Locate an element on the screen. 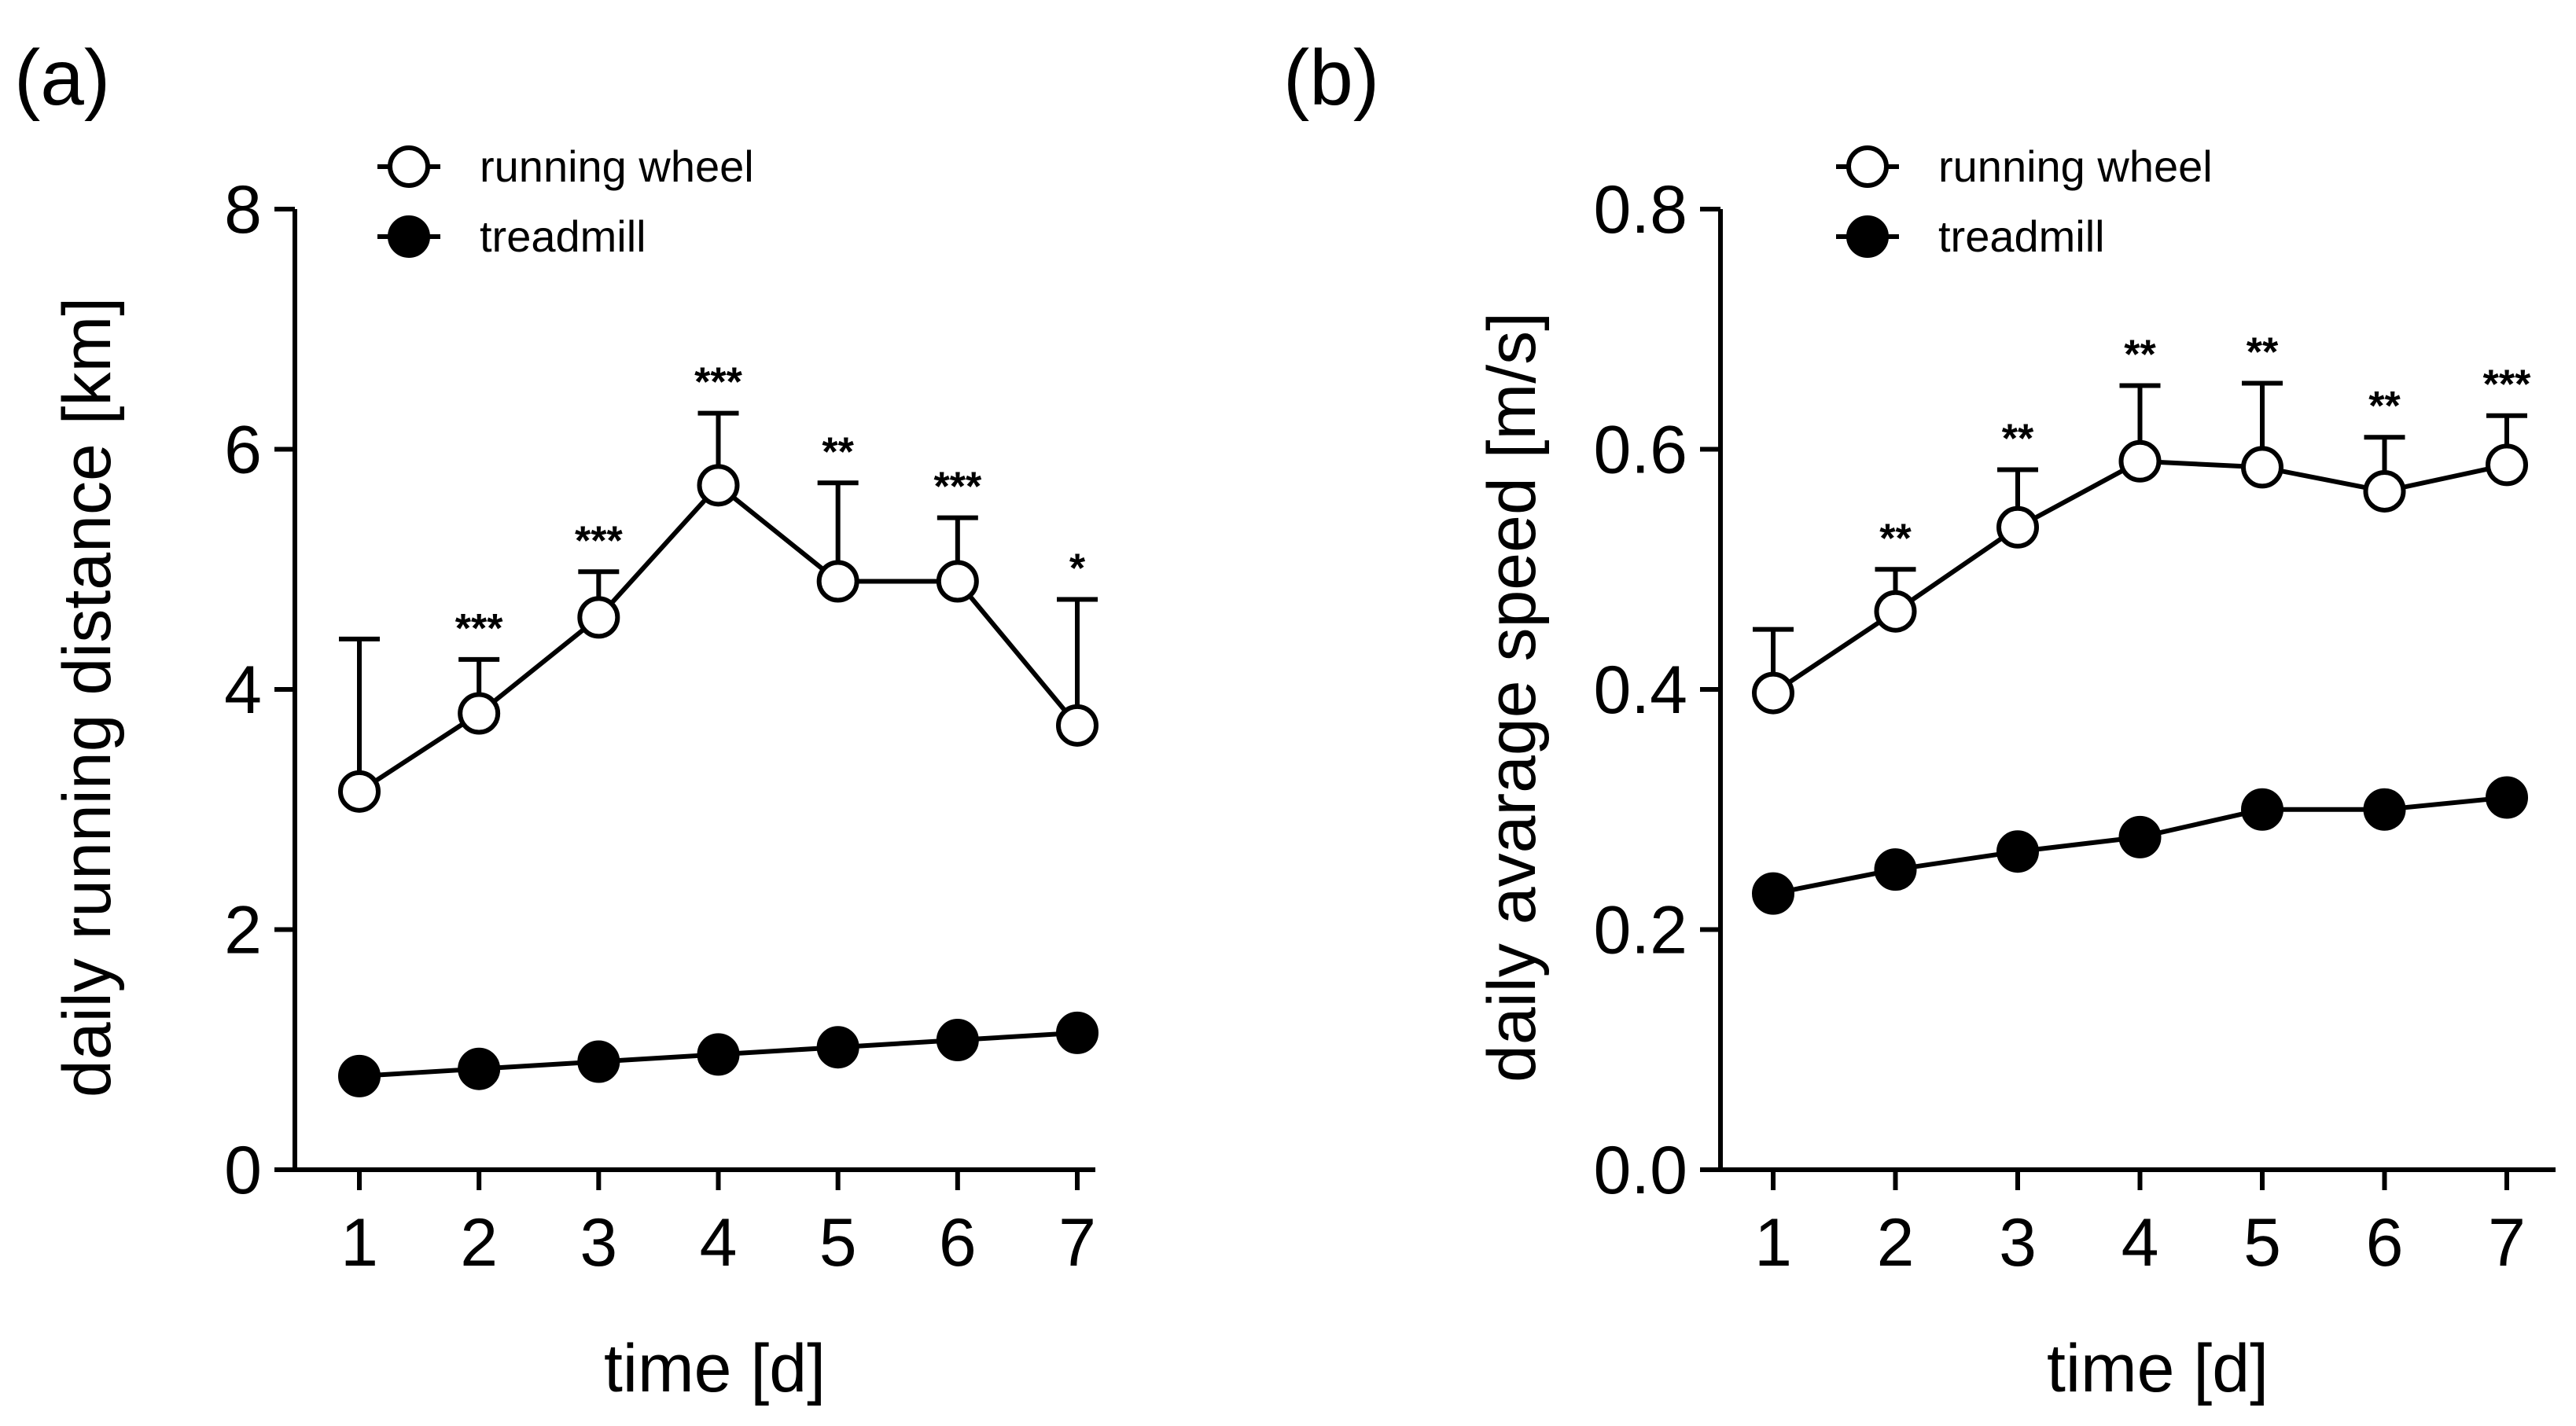 Image resolution: width=2576 pixels, height=1426 pixels. y-axis-label: daily running distance [km] is located at coordinates (87, 697).